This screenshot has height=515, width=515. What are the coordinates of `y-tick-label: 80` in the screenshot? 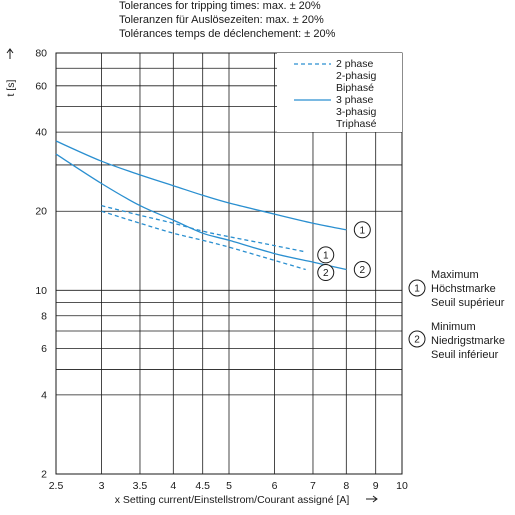 It's located at (41, 54).